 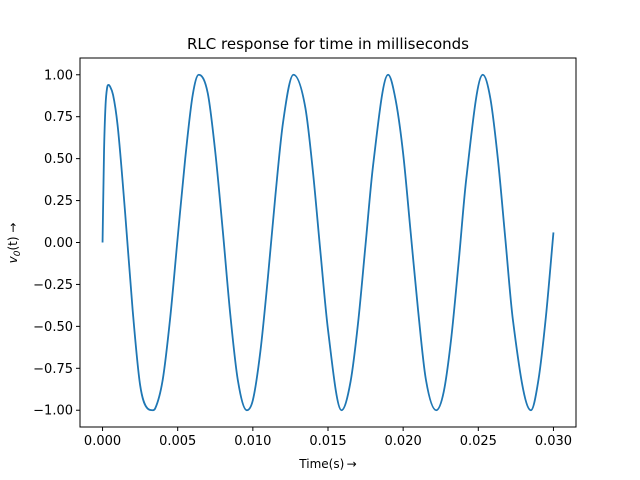 I want to click on y-axis-label: v0(t) →, so click(x=14, y=243).